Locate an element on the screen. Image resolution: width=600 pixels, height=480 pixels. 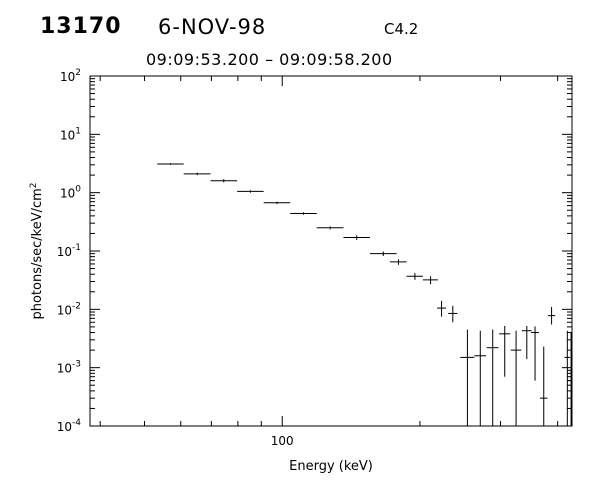
y-tick-label: 10⁻³ is located at coordinates (69, 368).